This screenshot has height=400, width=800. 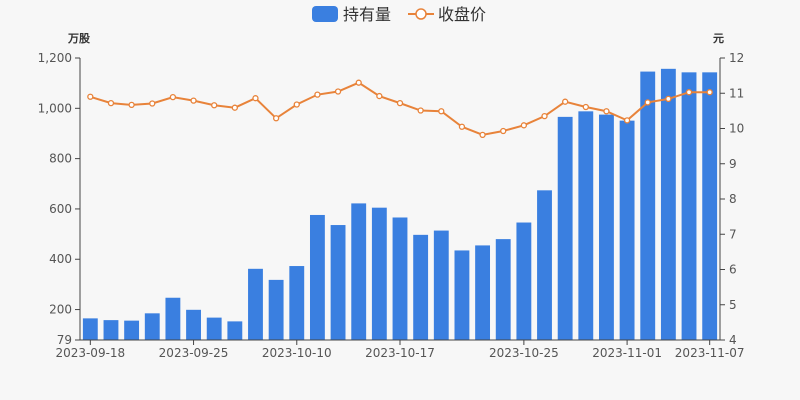 What do you see at coordinates (64, 340) in the screenshot?
I see `left-axis-tick-label: 79` at bounding box center [64, 340].